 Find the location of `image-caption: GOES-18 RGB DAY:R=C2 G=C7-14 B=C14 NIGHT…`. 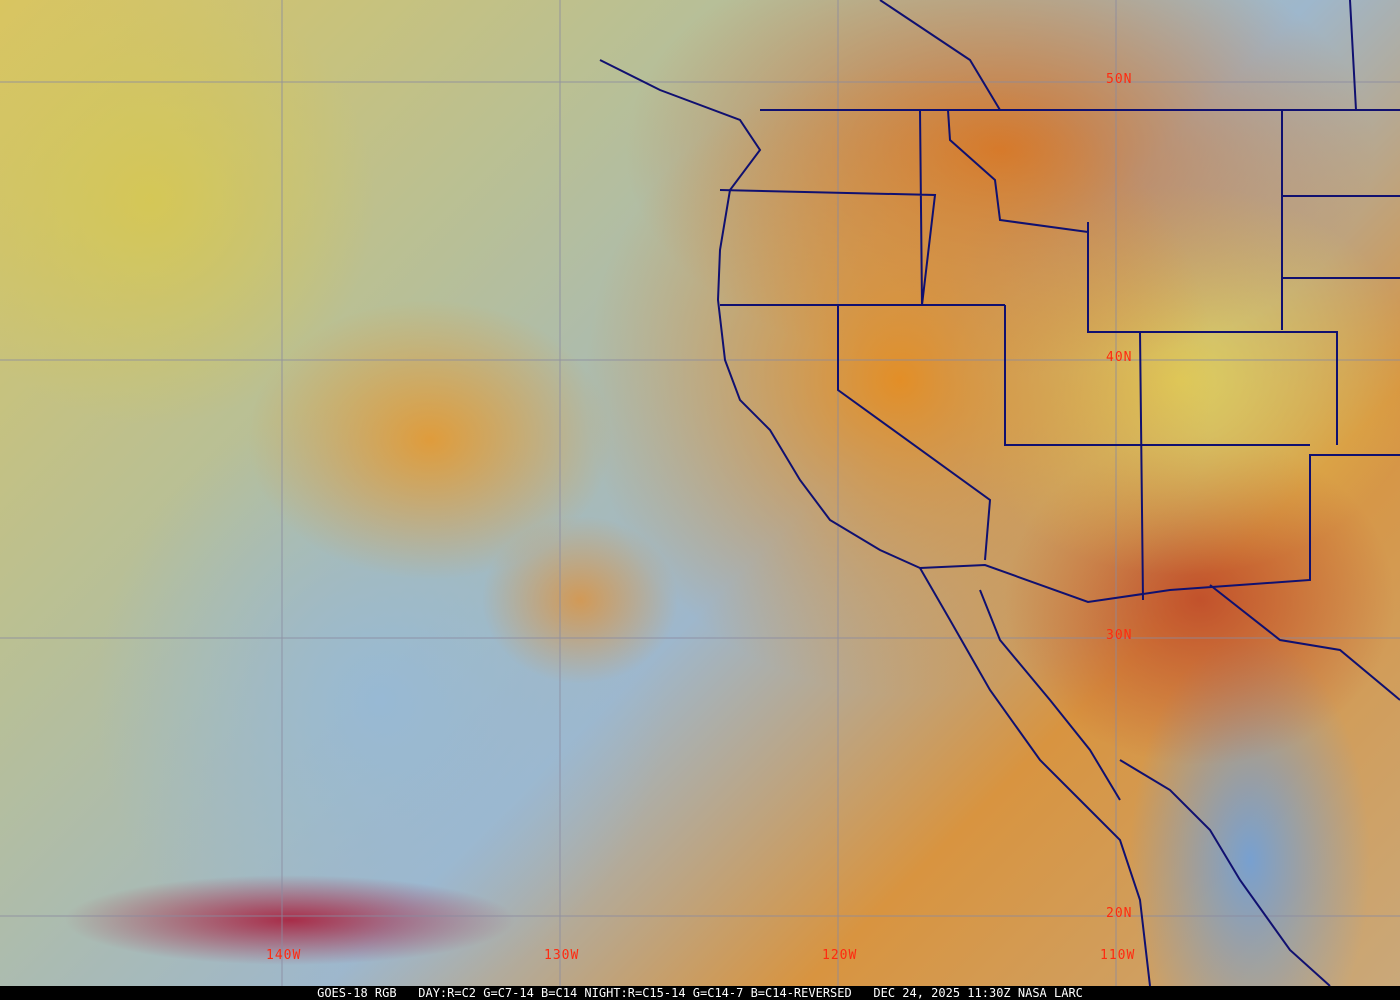

image-caption: GOES-18 RGB DAY:R=C2 G=C7-14 B=C14 NIGHT… is located at coordinates (700, 993).